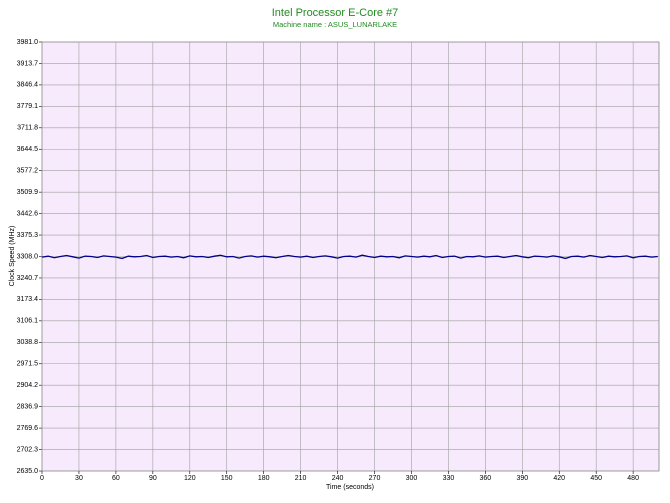 This screenshot has width=670, height=503. I want to click on y-tick-label: 3644.5, so click(28, 149).